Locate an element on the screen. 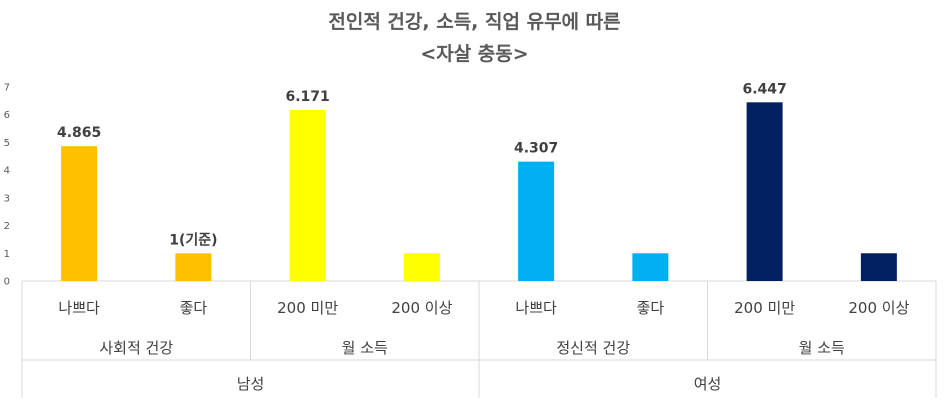 The height and width of the screenshot is (402, 949). data-label: 6.171 is located at coordinates (307, 97).